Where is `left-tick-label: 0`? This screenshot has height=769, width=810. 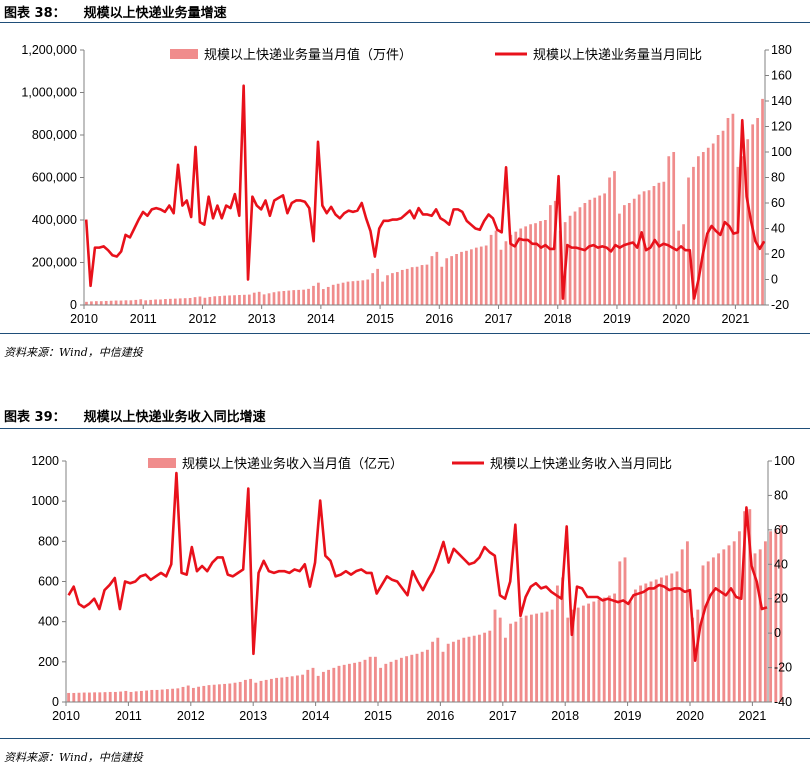
left-tick-label: 0 is located at coordinates (73, 305).